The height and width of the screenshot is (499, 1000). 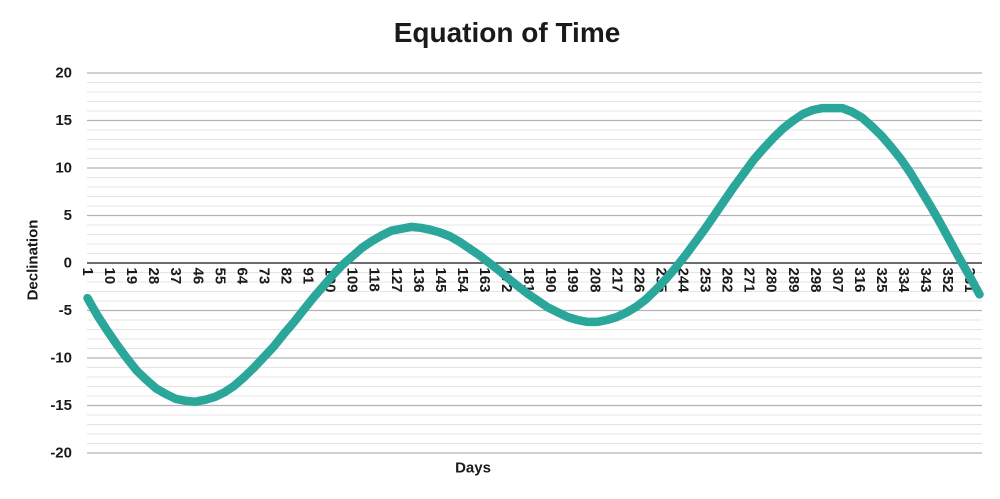 What do you see at coordinates (484, 280) in the screenshot?
I see `x-tick-label: 163` at bounding box center [484, 280].